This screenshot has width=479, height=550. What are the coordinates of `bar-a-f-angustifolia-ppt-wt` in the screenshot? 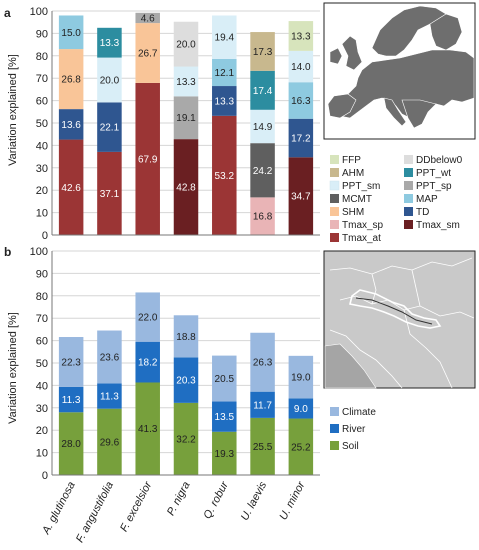 It's located at (109, 42).